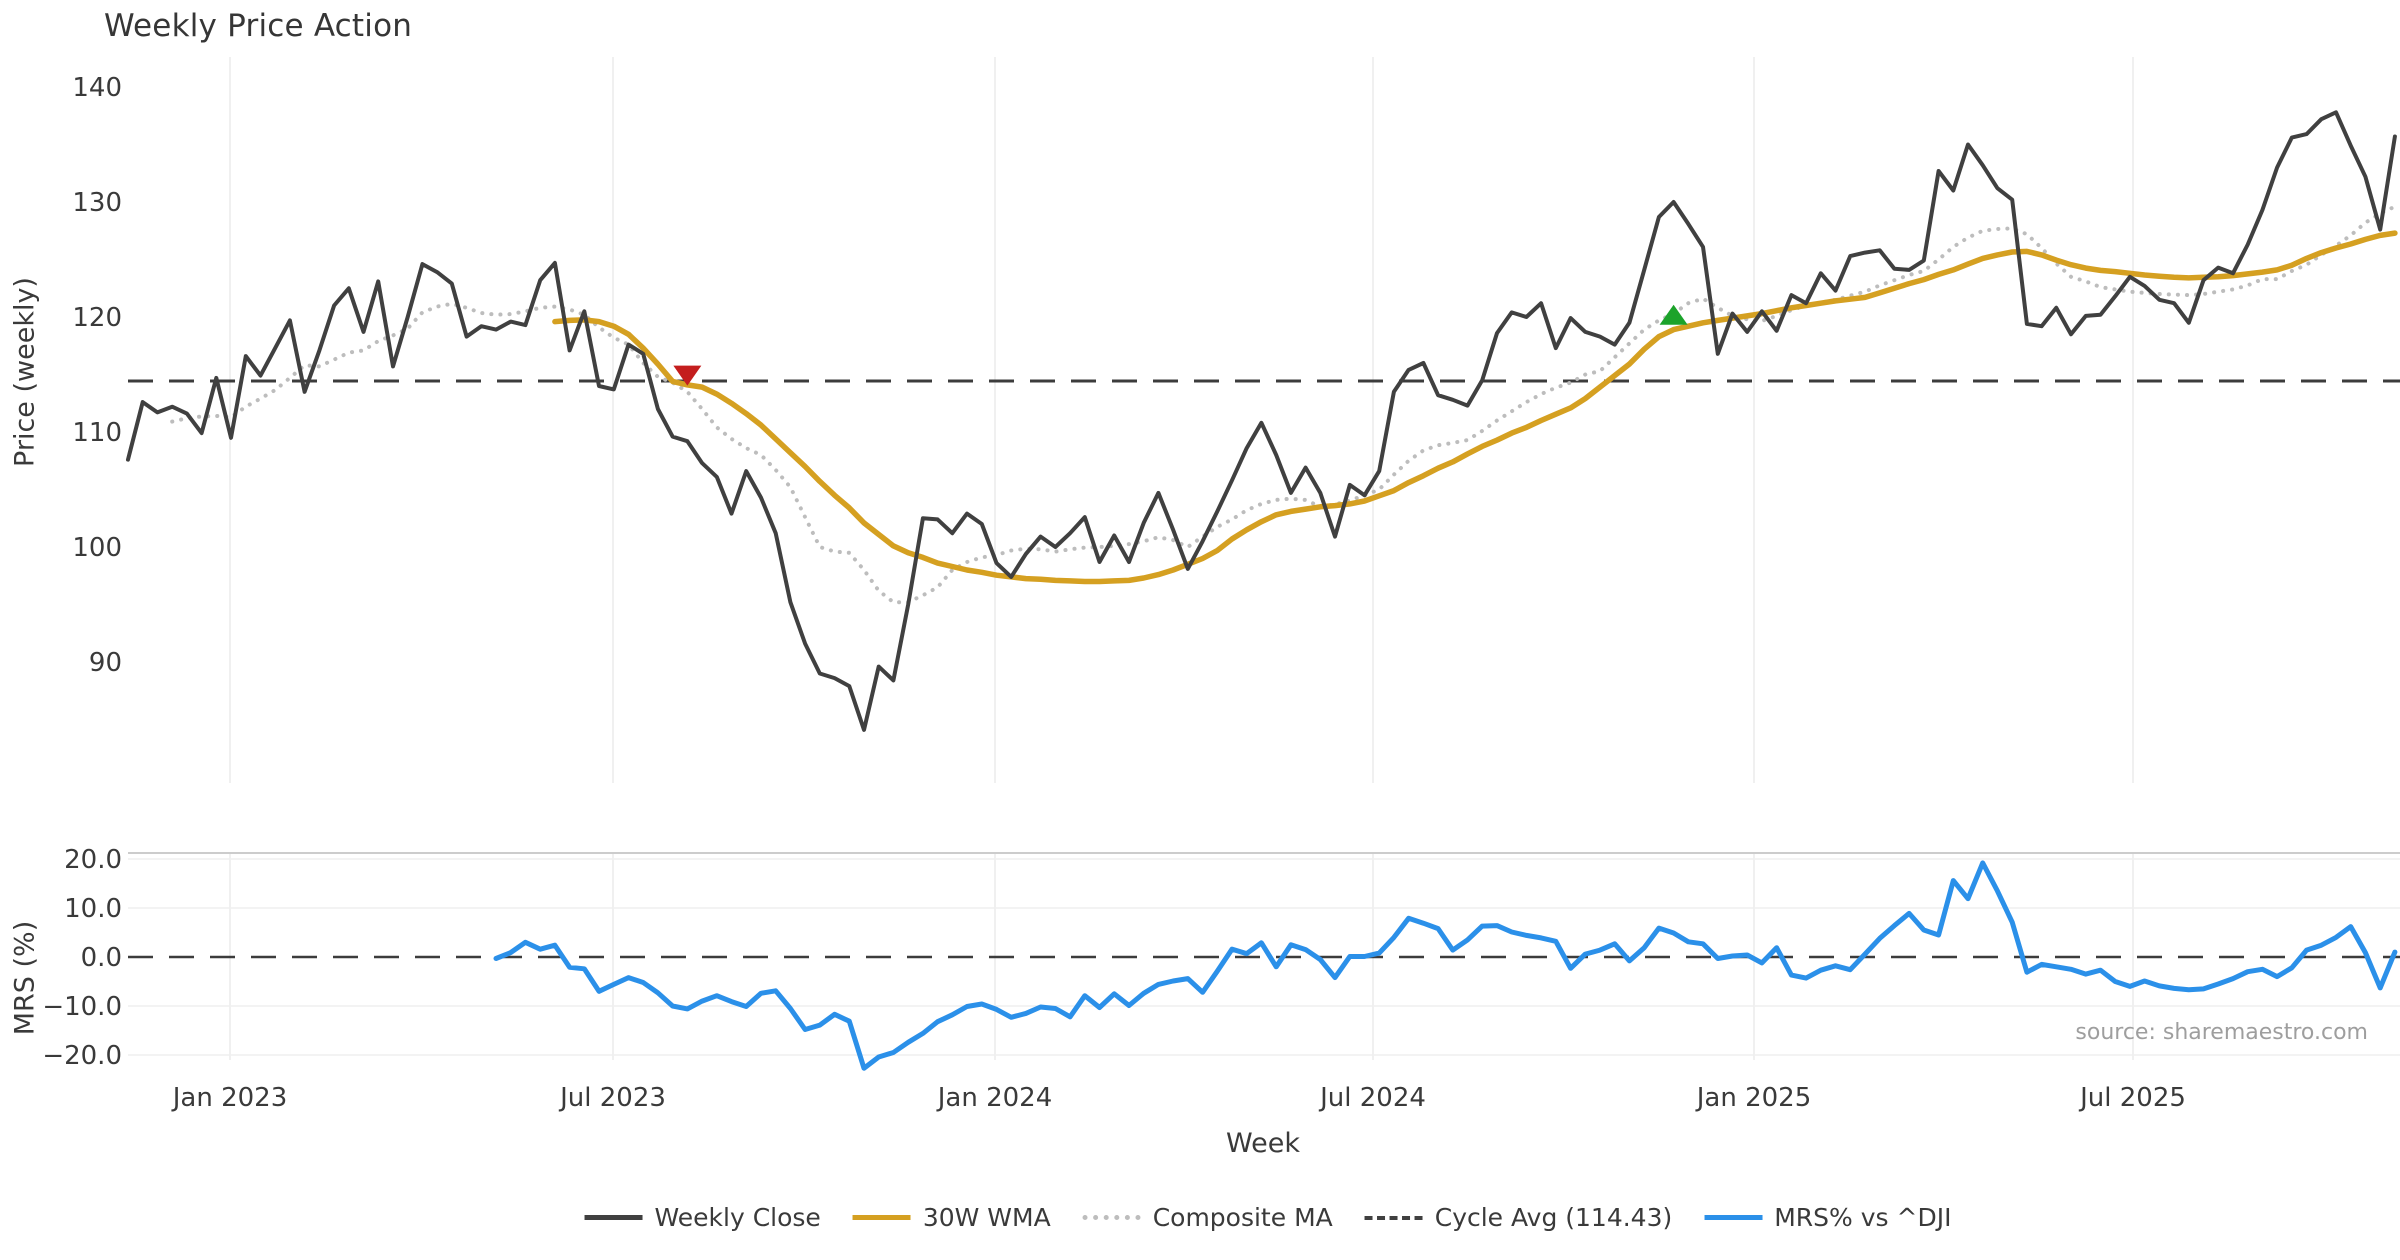 The image size is (2400, 1260). Describe the element at coordinates (258, 26) in the screenshot. I see `chart-title: Weekly Price Action` at that location.